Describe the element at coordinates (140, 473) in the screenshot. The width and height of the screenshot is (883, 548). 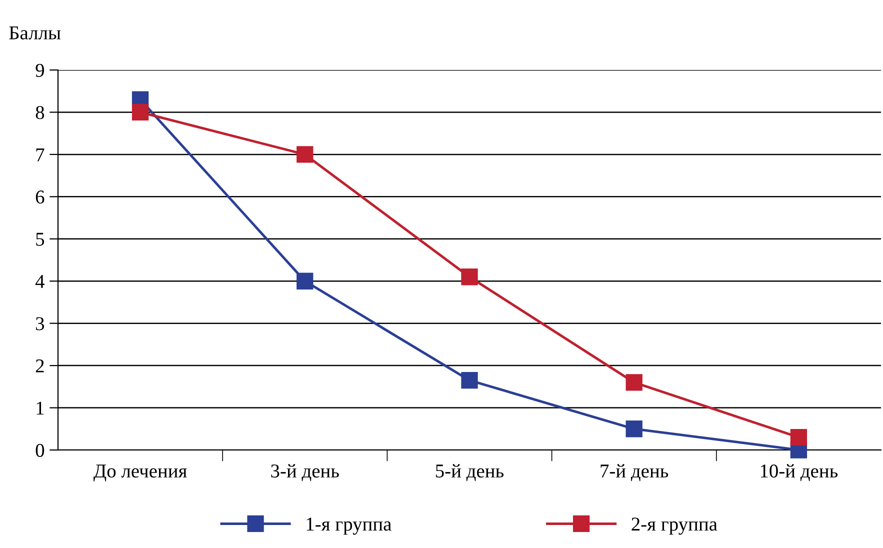
I see `x-tick-label: До лечения` at that location.